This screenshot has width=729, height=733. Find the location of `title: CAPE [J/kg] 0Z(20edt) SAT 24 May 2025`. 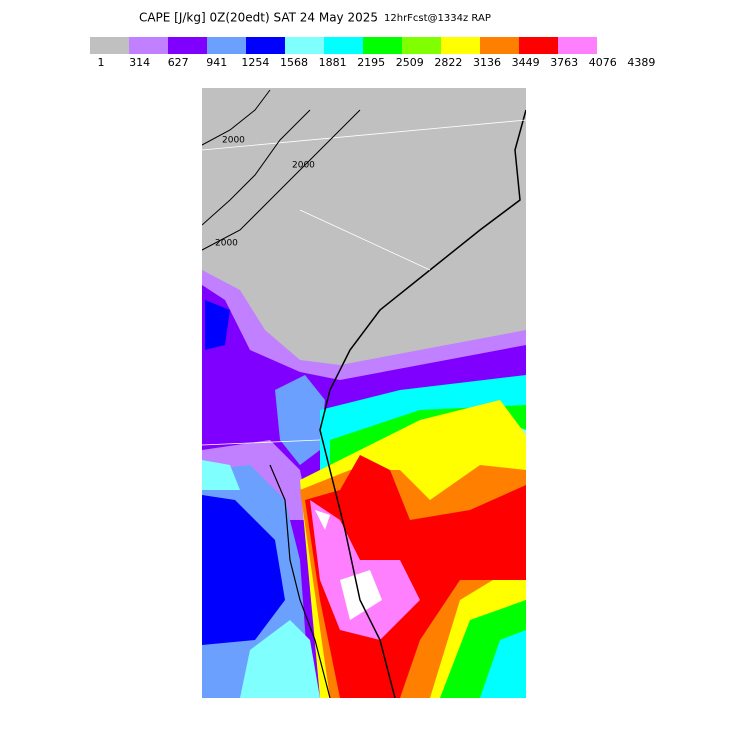

title: CAPE [J/kg] 0Z(20edt) SAT 24 May 2025 is located at coordinates (258, 18).